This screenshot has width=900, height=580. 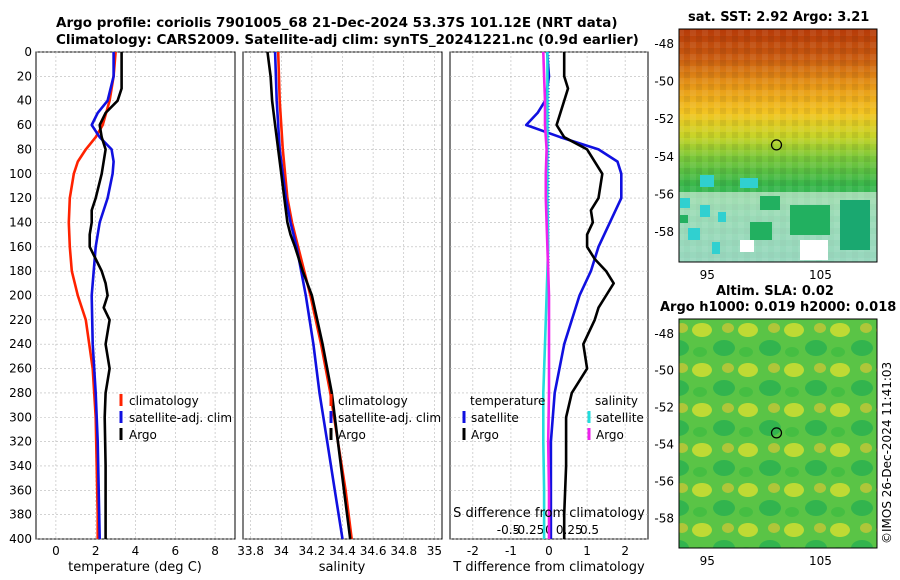 What do you see at coordinates (473, 551) in the screenshot?
I see `x-tick-label: -2` at bounding box center [473, 551].